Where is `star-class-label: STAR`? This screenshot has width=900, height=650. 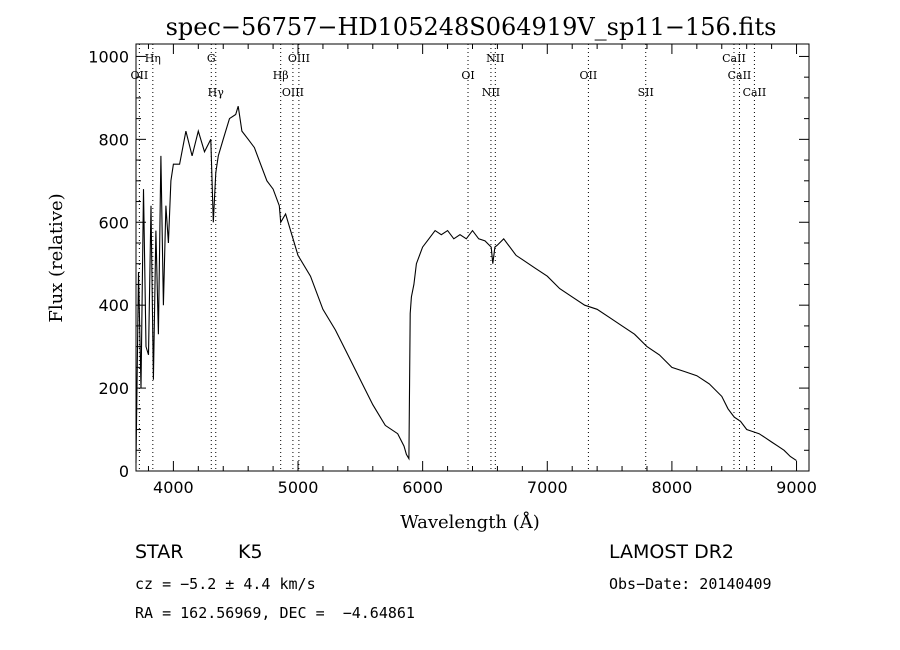 star-class-label: STAR is located at coordinates (159, 552).